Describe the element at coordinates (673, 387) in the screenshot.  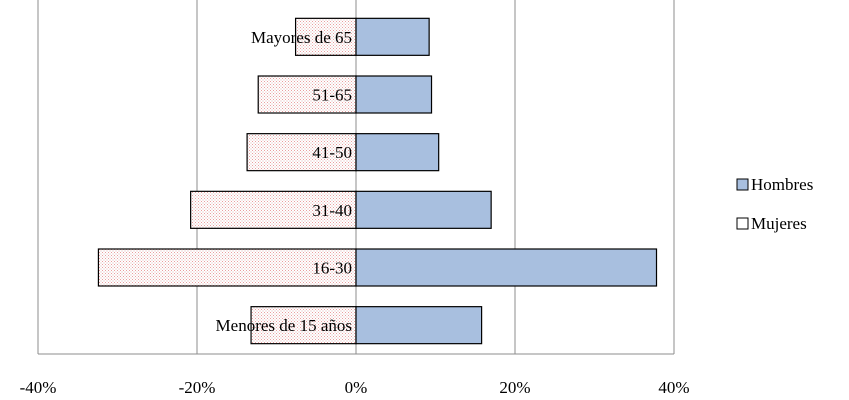
I see `x-tick-label: 40%` at that location.